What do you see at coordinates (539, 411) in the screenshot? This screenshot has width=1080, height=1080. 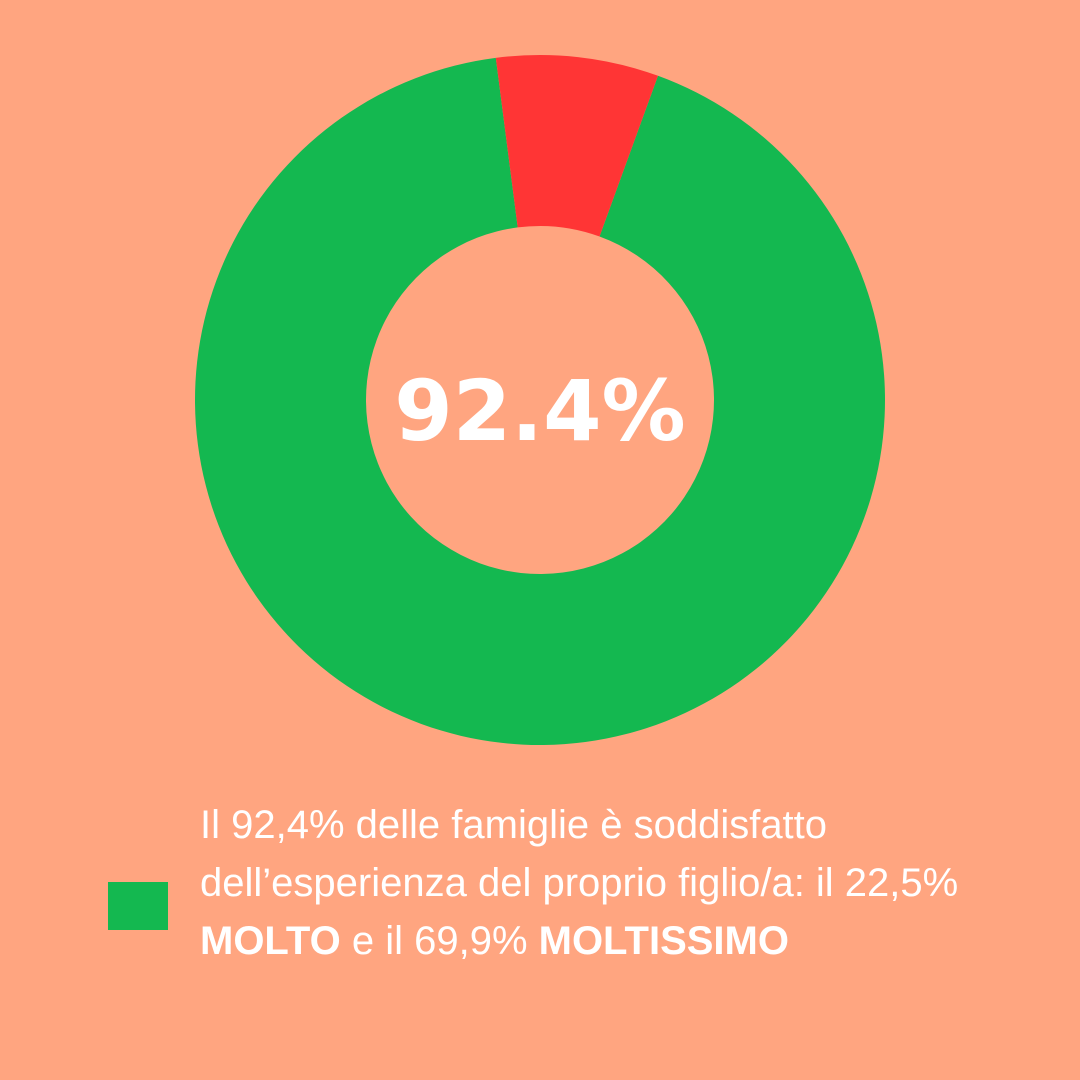 I see `center-percentage-label: 92.4%` at bounding box center [539, 411].